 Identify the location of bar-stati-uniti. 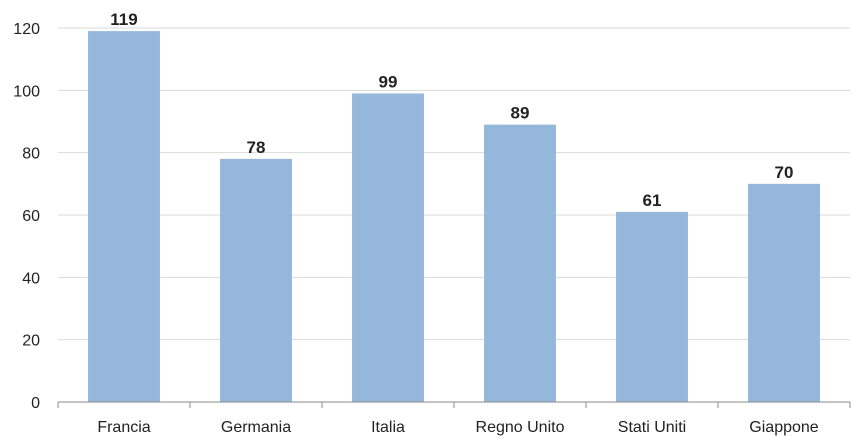
(652, 306).